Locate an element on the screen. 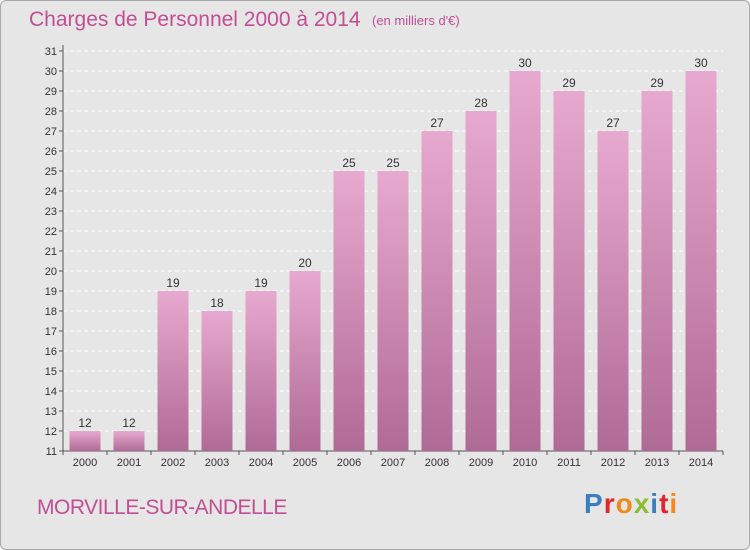  y-tick-label: 21 is located at coordinates (51, 252).